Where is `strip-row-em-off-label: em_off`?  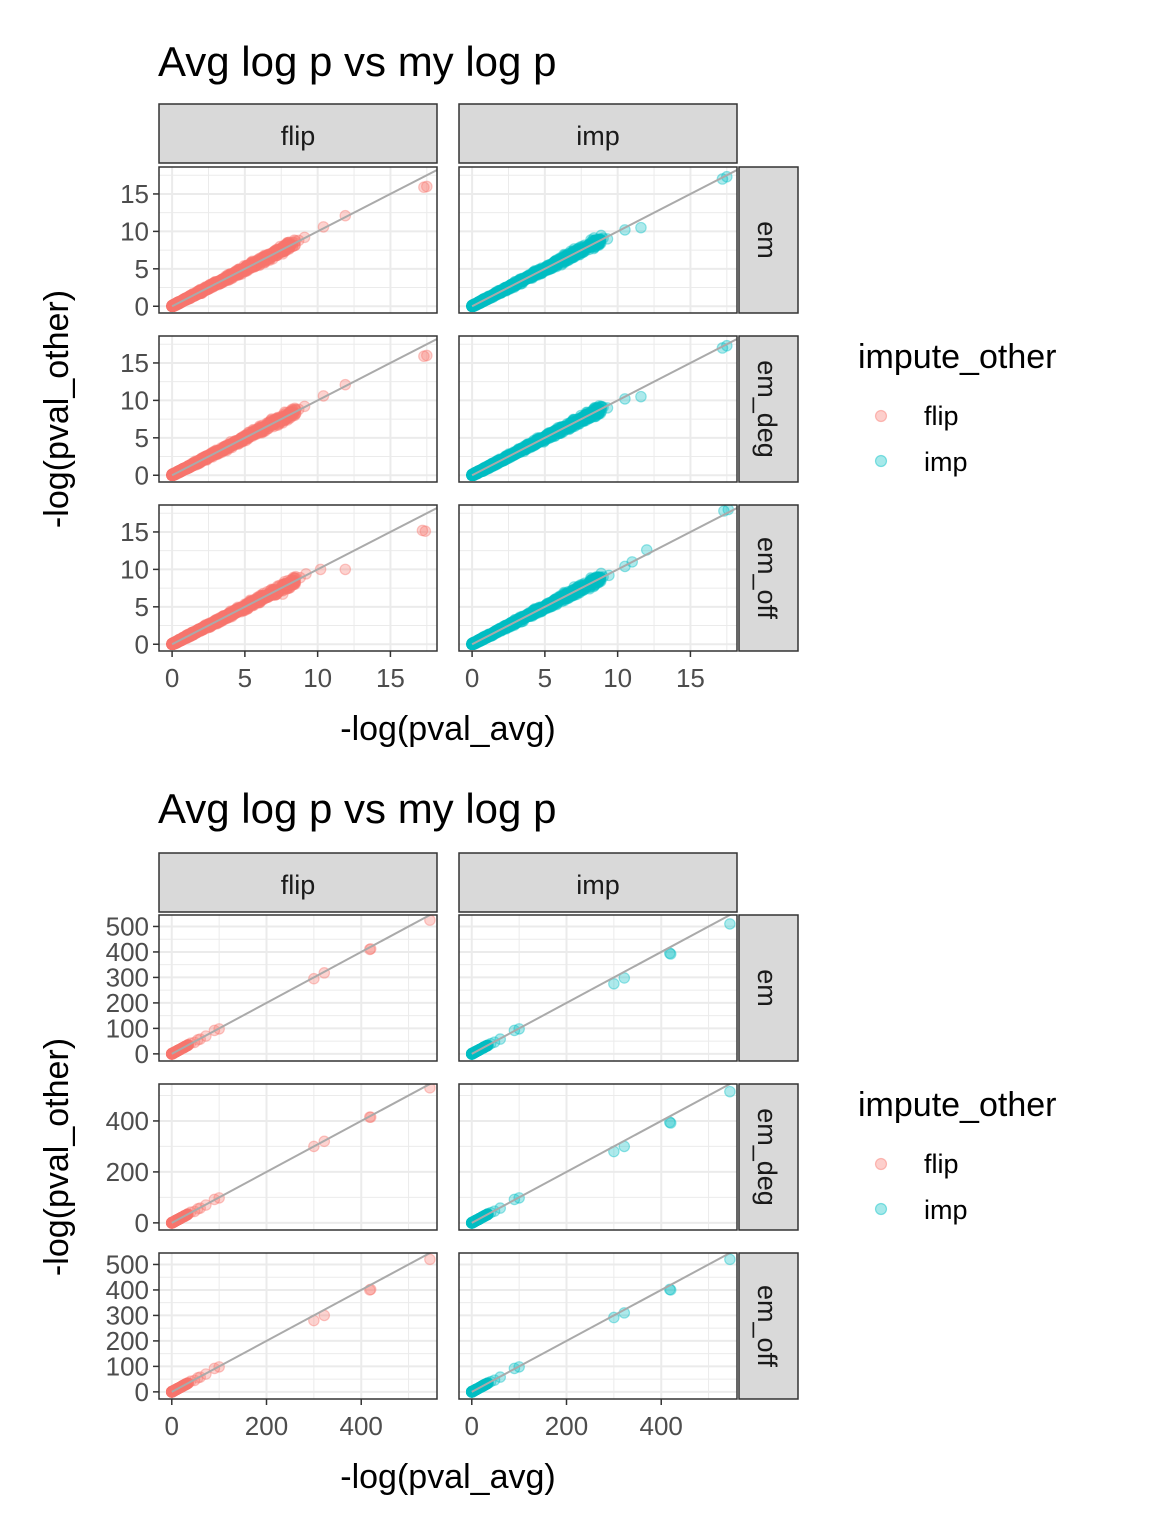 strip-row-em-off-label: em_off is located at coordinates (767, 578).